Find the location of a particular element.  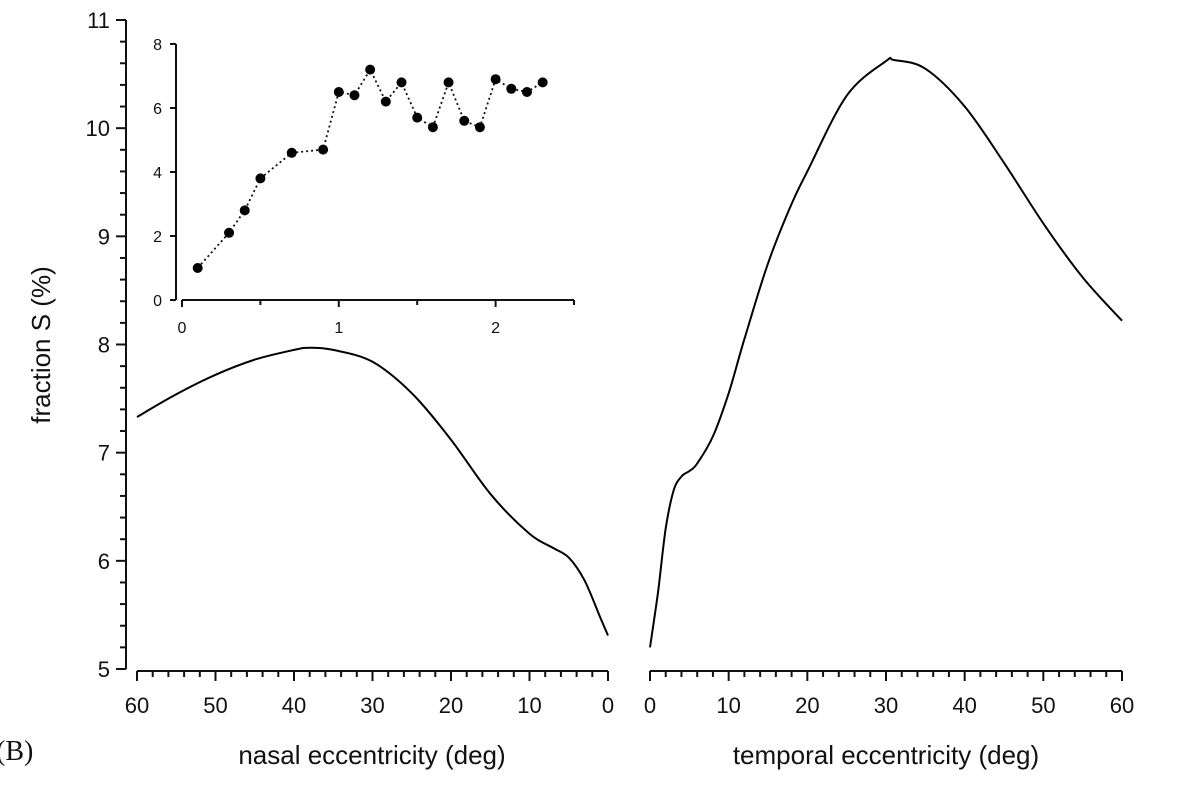

inset-y-tick-label: 0 is located at coordinates (157, 301).